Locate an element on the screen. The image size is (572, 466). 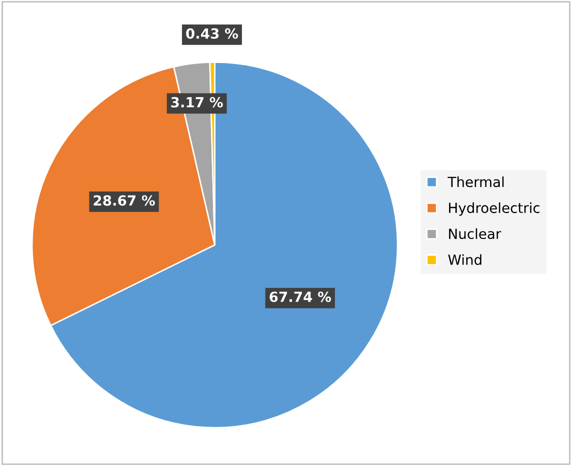
legend-label: Nuclear is located at coordinates (475, 234).